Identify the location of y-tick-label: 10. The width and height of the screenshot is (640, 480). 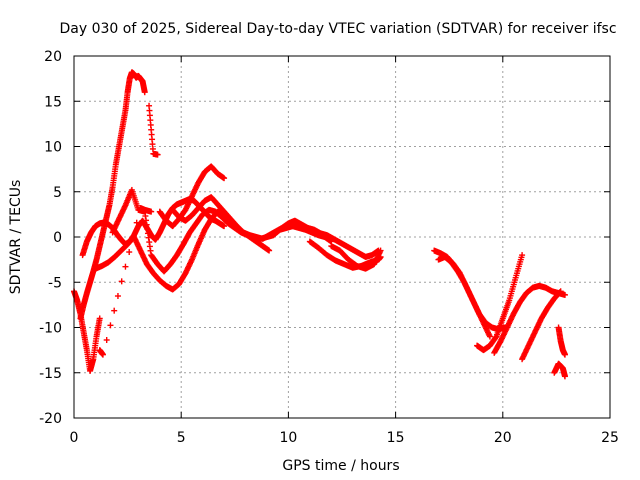
(53, 148).